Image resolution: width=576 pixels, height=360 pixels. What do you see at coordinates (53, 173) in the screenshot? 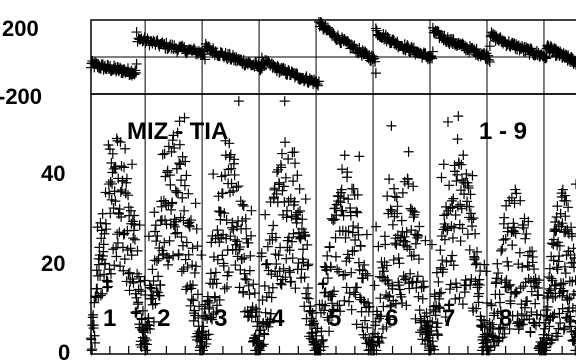
I see `ytick-amp-40: 40` at bounding box center [53, 173].